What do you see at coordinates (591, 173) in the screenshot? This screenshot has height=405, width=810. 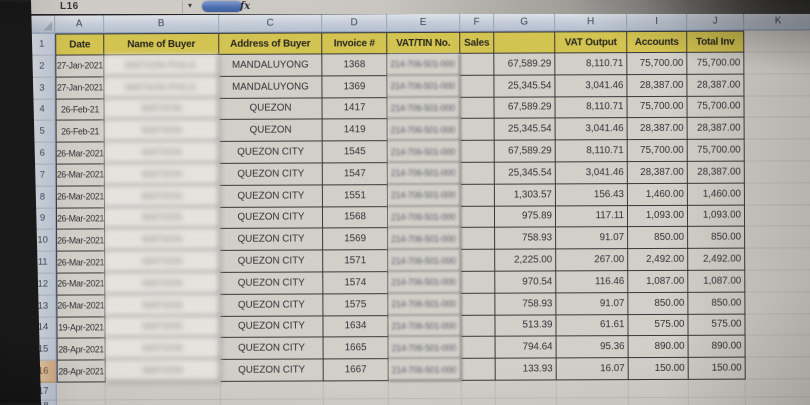 I see `cell-H7: 3,041.46` at bounding box center [591, 173].